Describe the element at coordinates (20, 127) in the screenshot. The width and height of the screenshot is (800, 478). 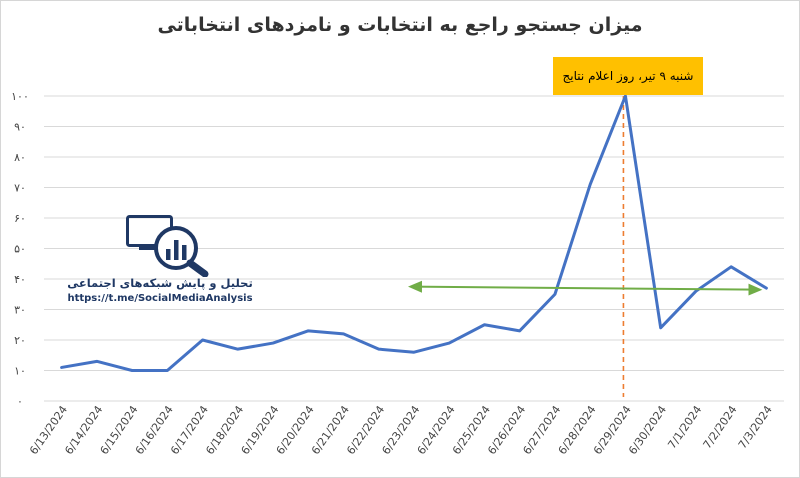
I see `y-tick-label: ۹۰` at that location.